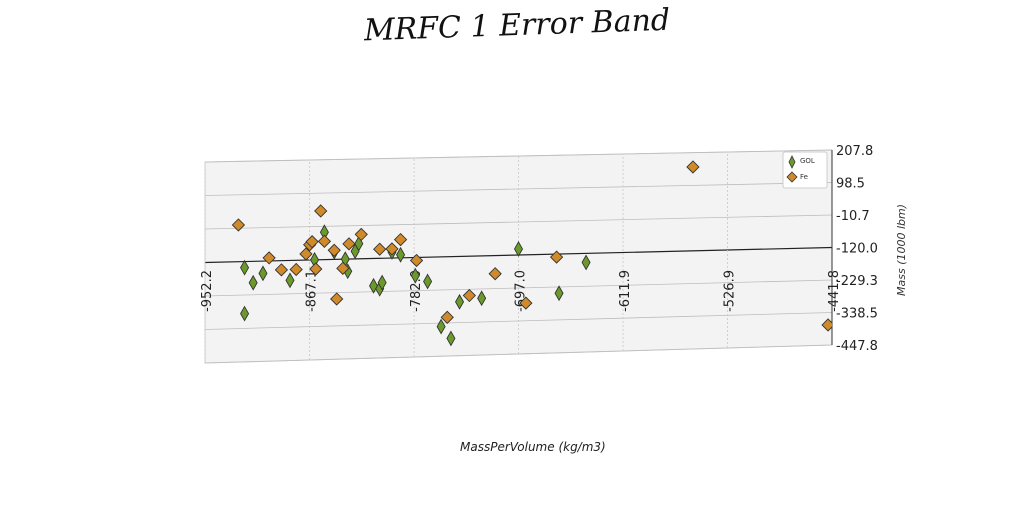  What do you see at coordinates (857, 281) in the screenshot?
I see `y-tick-label: -229.3` at bounding box center [857, 281].